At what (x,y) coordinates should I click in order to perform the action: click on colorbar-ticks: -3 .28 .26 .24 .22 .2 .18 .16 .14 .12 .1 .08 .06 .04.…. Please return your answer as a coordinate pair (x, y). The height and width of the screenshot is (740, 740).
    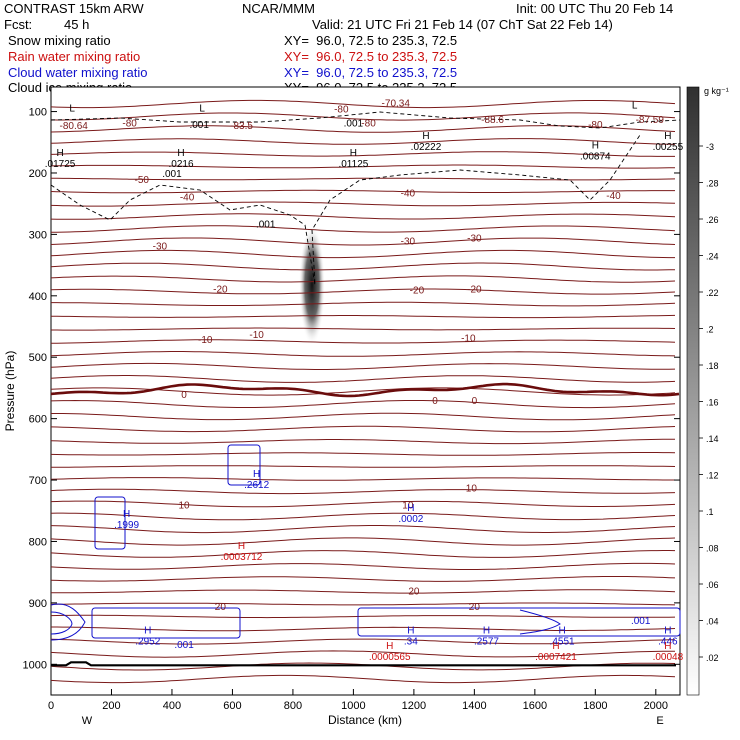
    Looking at the image, I should click on (709, 402).